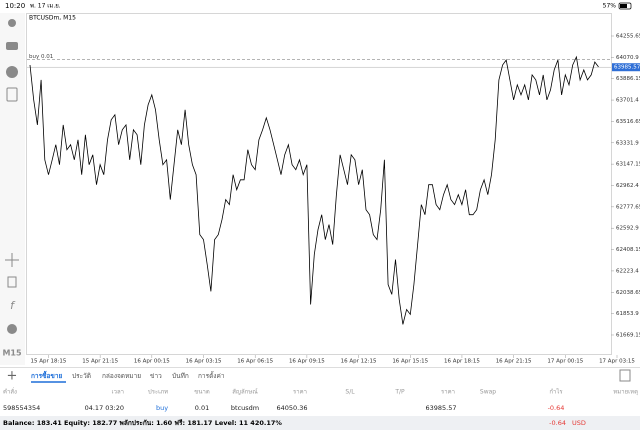 The height and width of the screenshot is (447, 640). What do you see at coordinates (579, 423) in the screenshot?
I see `summary-currency: USD` at bounding box center [579, 423].